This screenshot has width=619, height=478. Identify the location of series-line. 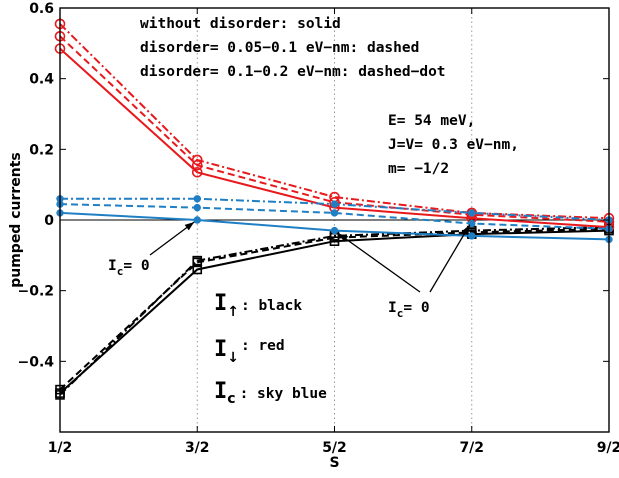
(334, 216).